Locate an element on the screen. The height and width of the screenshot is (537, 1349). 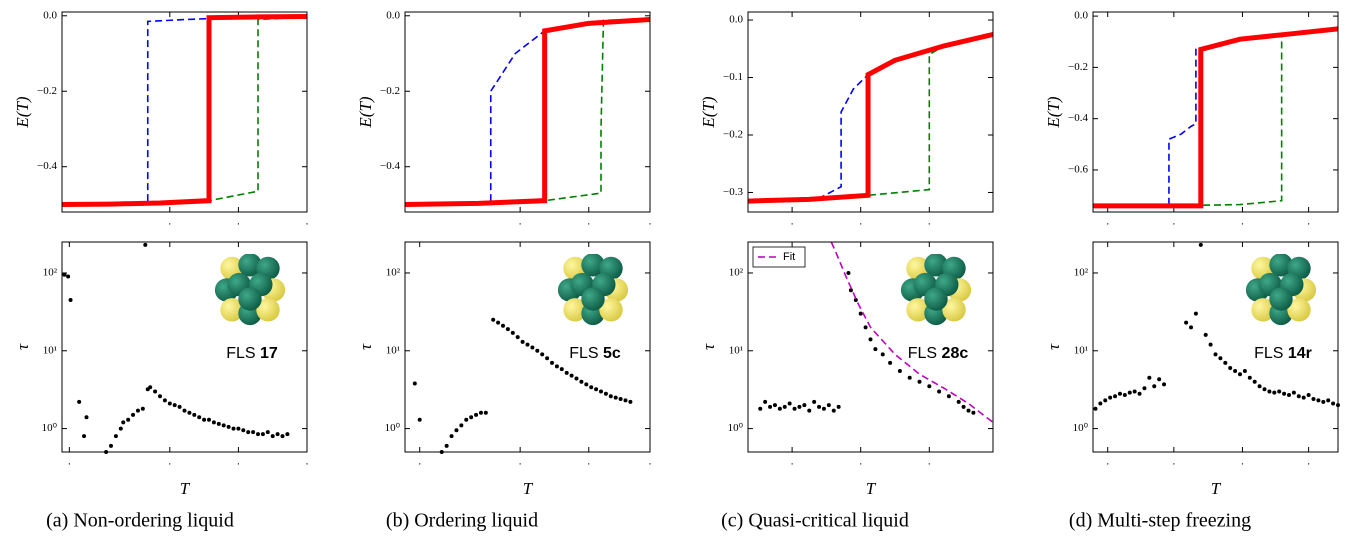
legend-label: Fit is located at coordinates (789, 257).